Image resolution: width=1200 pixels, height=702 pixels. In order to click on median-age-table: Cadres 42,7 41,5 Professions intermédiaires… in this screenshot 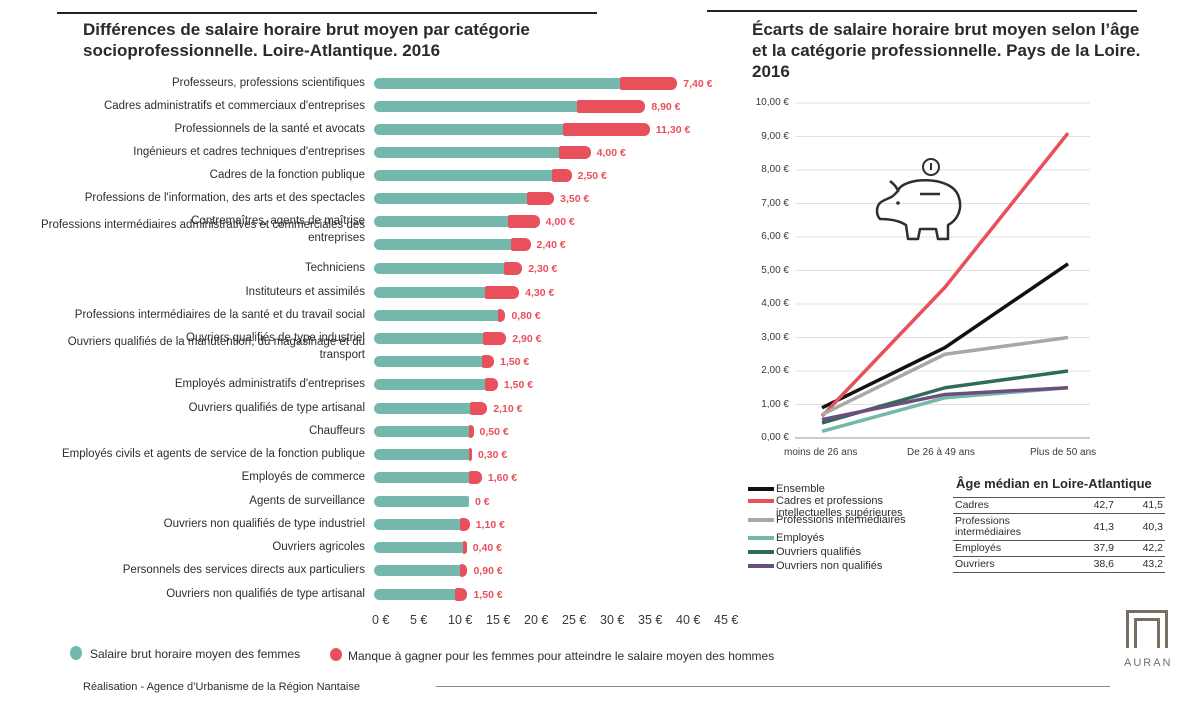, I will do `click(1059, 535)`.